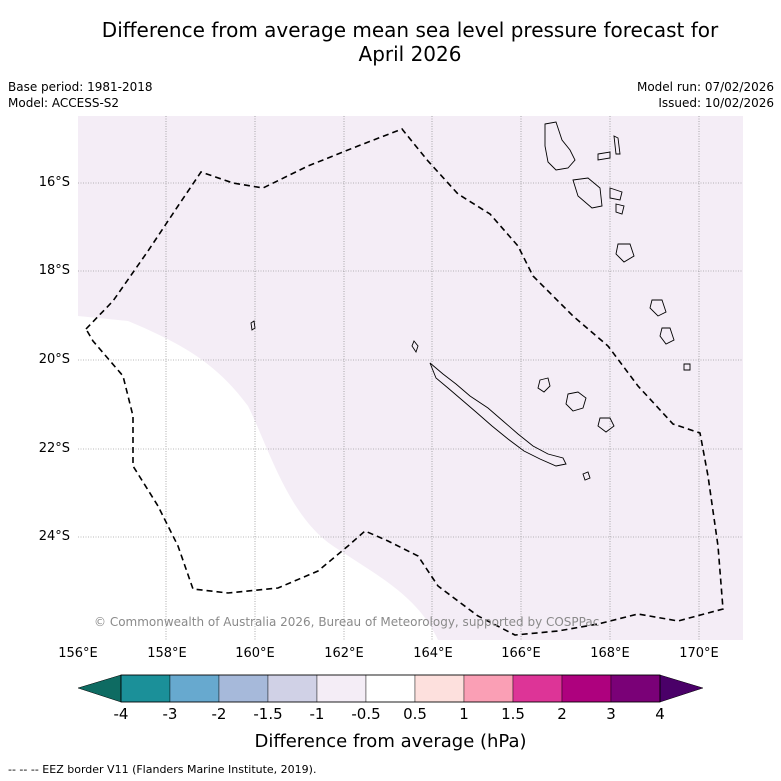 This screenshot has height=781, width=781. I want to click on cbar-tick-9: 1.5, so click(513, 714).